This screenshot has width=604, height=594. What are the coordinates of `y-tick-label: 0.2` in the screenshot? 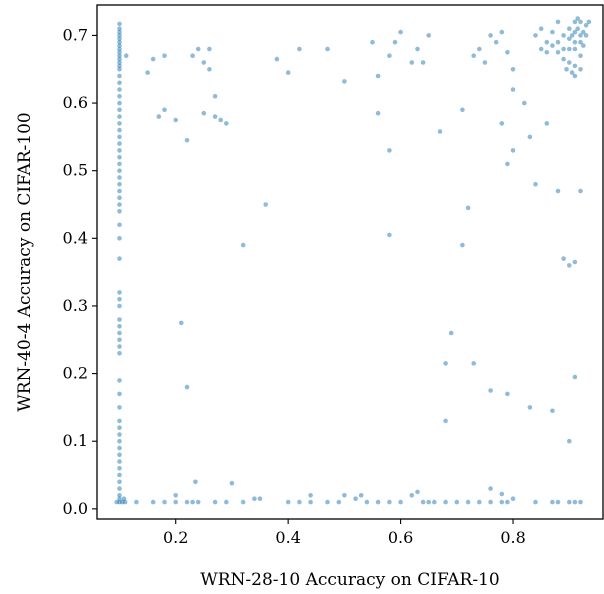 It's located at (75, 373).